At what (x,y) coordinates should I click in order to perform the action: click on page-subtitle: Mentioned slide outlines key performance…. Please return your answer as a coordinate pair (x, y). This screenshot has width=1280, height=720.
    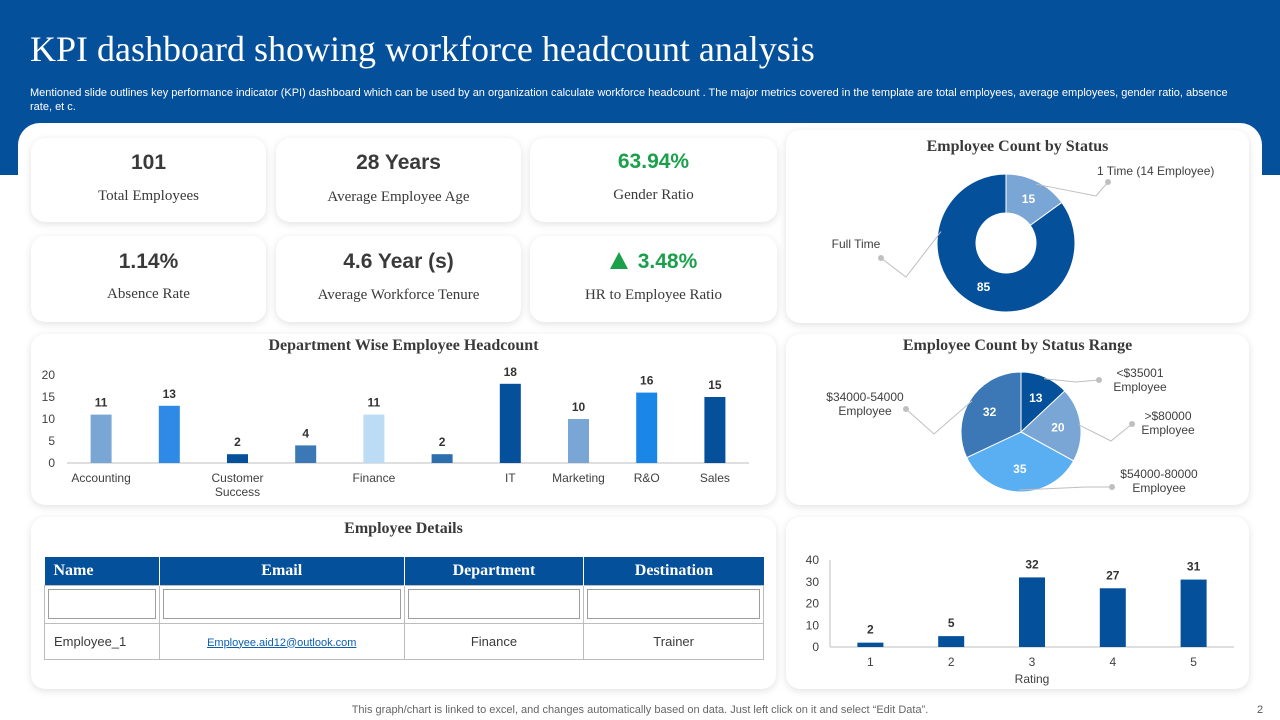
    Looking at the image, I should click on (629, 100).